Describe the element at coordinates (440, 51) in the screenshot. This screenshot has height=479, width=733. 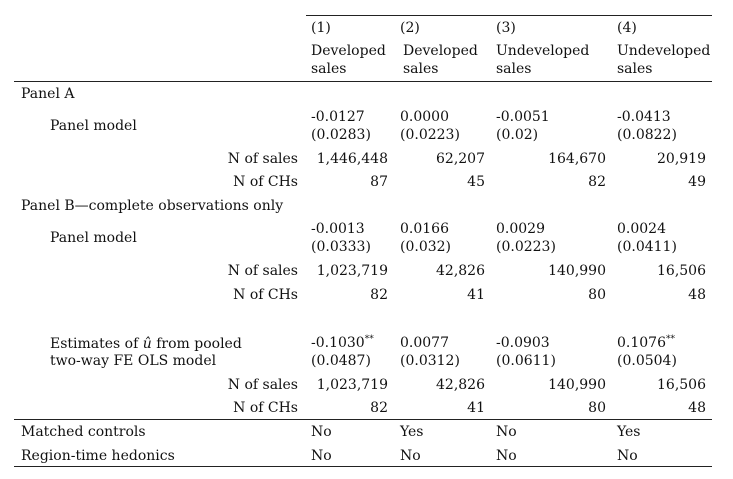
I see `col-2-header: Developed` at that location.